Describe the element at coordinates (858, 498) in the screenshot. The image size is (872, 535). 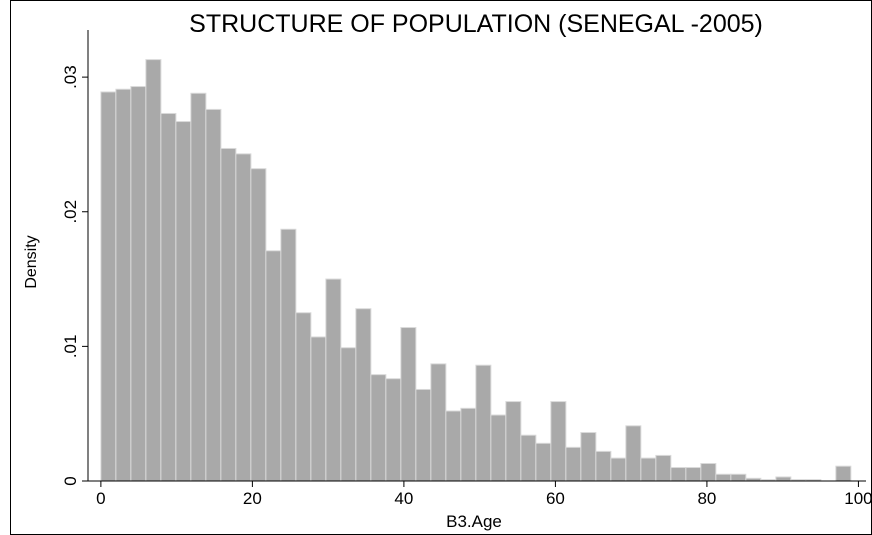
I see `x-tick-label: 100` at that location.